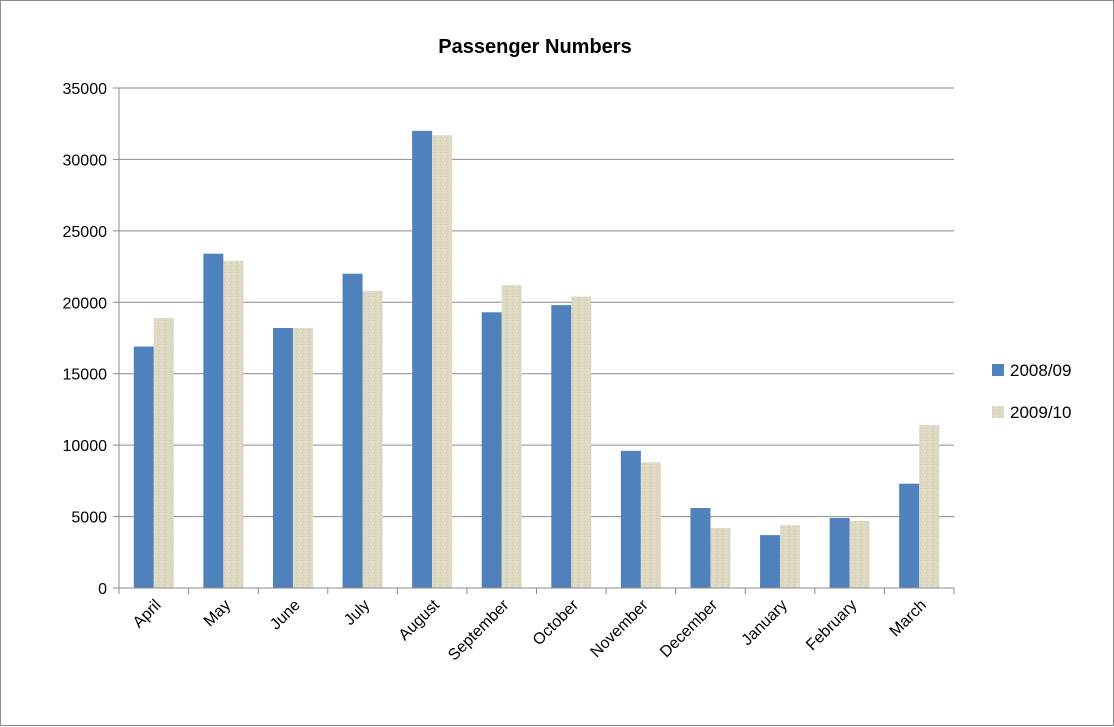 The width and height of the screenshot is (1114, 727). I want to click on y-tick-label: 20000, so click(85, 303).